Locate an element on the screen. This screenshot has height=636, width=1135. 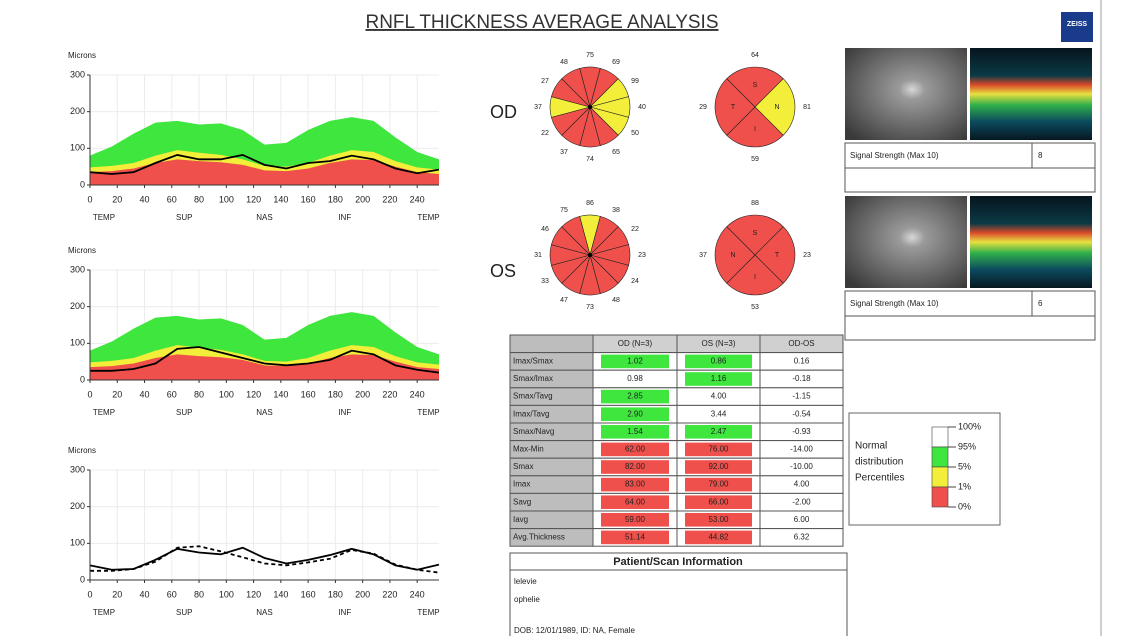
cell-text: -14.00 is located at coordinates (801, 449).